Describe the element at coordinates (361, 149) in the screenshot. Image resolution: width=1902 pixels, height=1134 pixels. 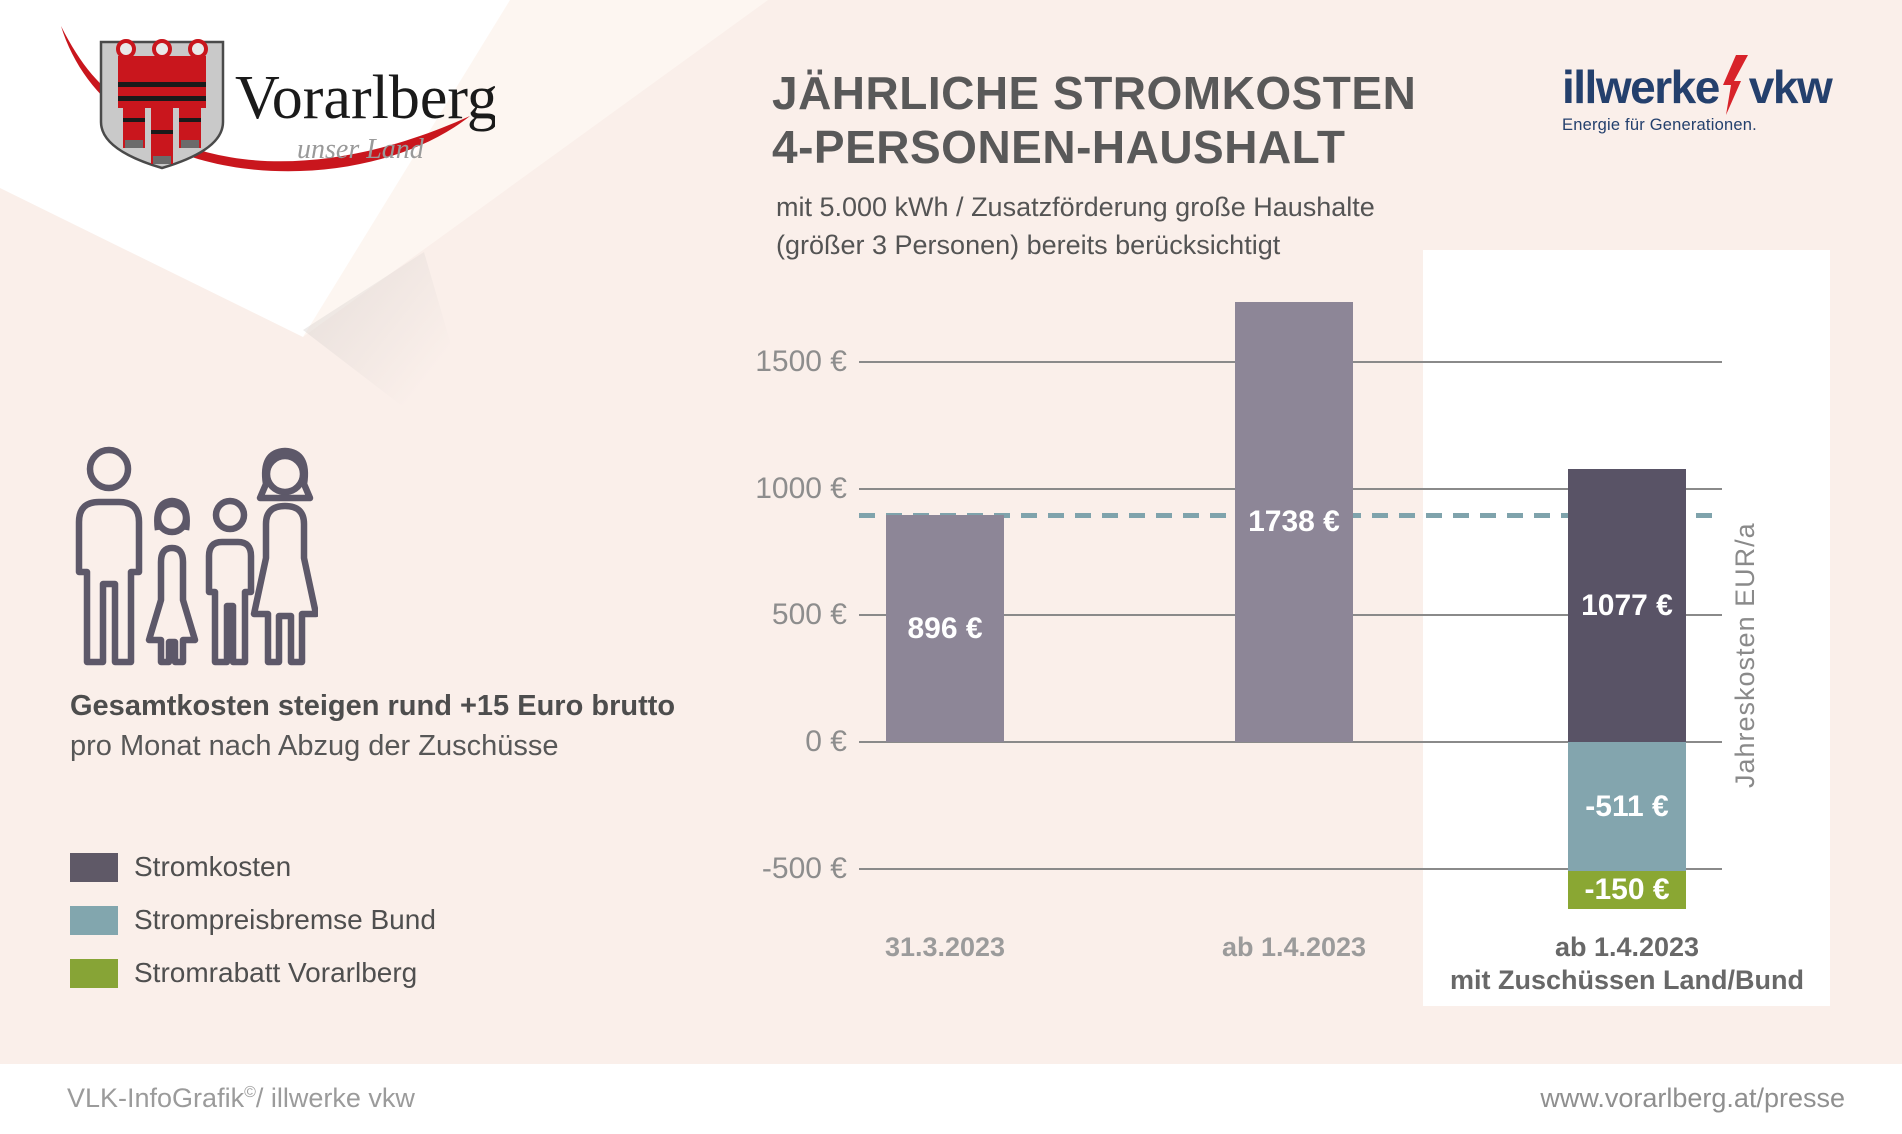
I see `vorarlberg-tagline: unser Land` at that location.